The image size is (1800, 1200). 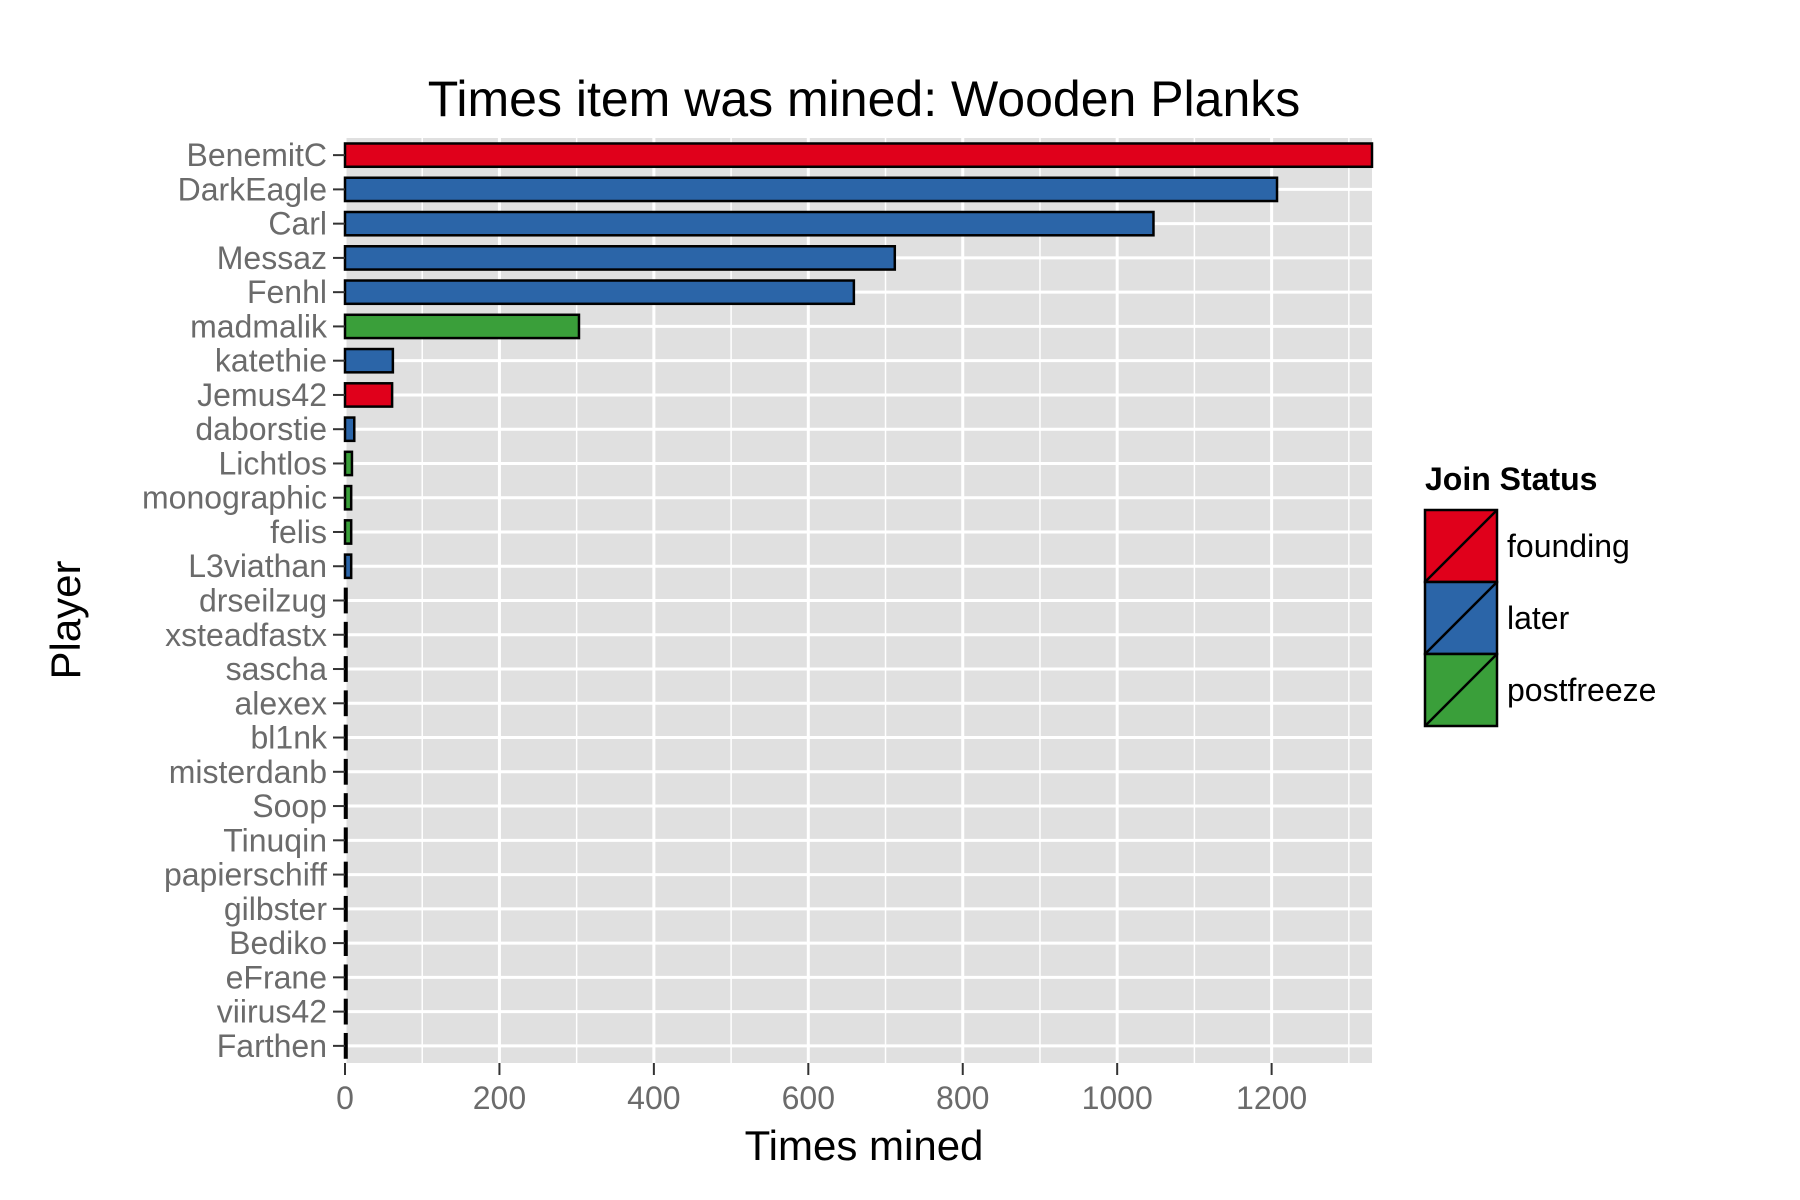 I want to click on bar-madmalik, so click(x=462, y=326).